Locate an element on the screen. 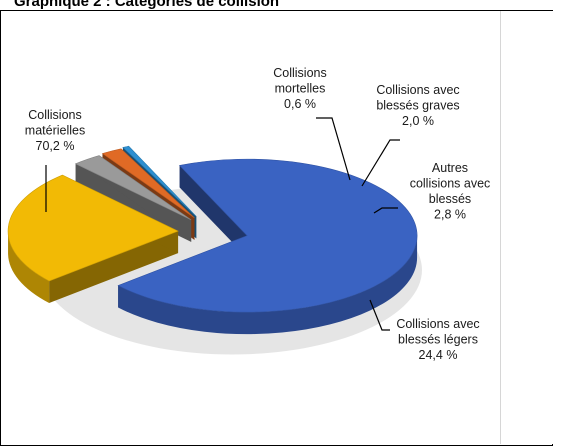 The height and width of the screenshot is (448, 564). leader-line-graves is located at coordinates (380, 163).